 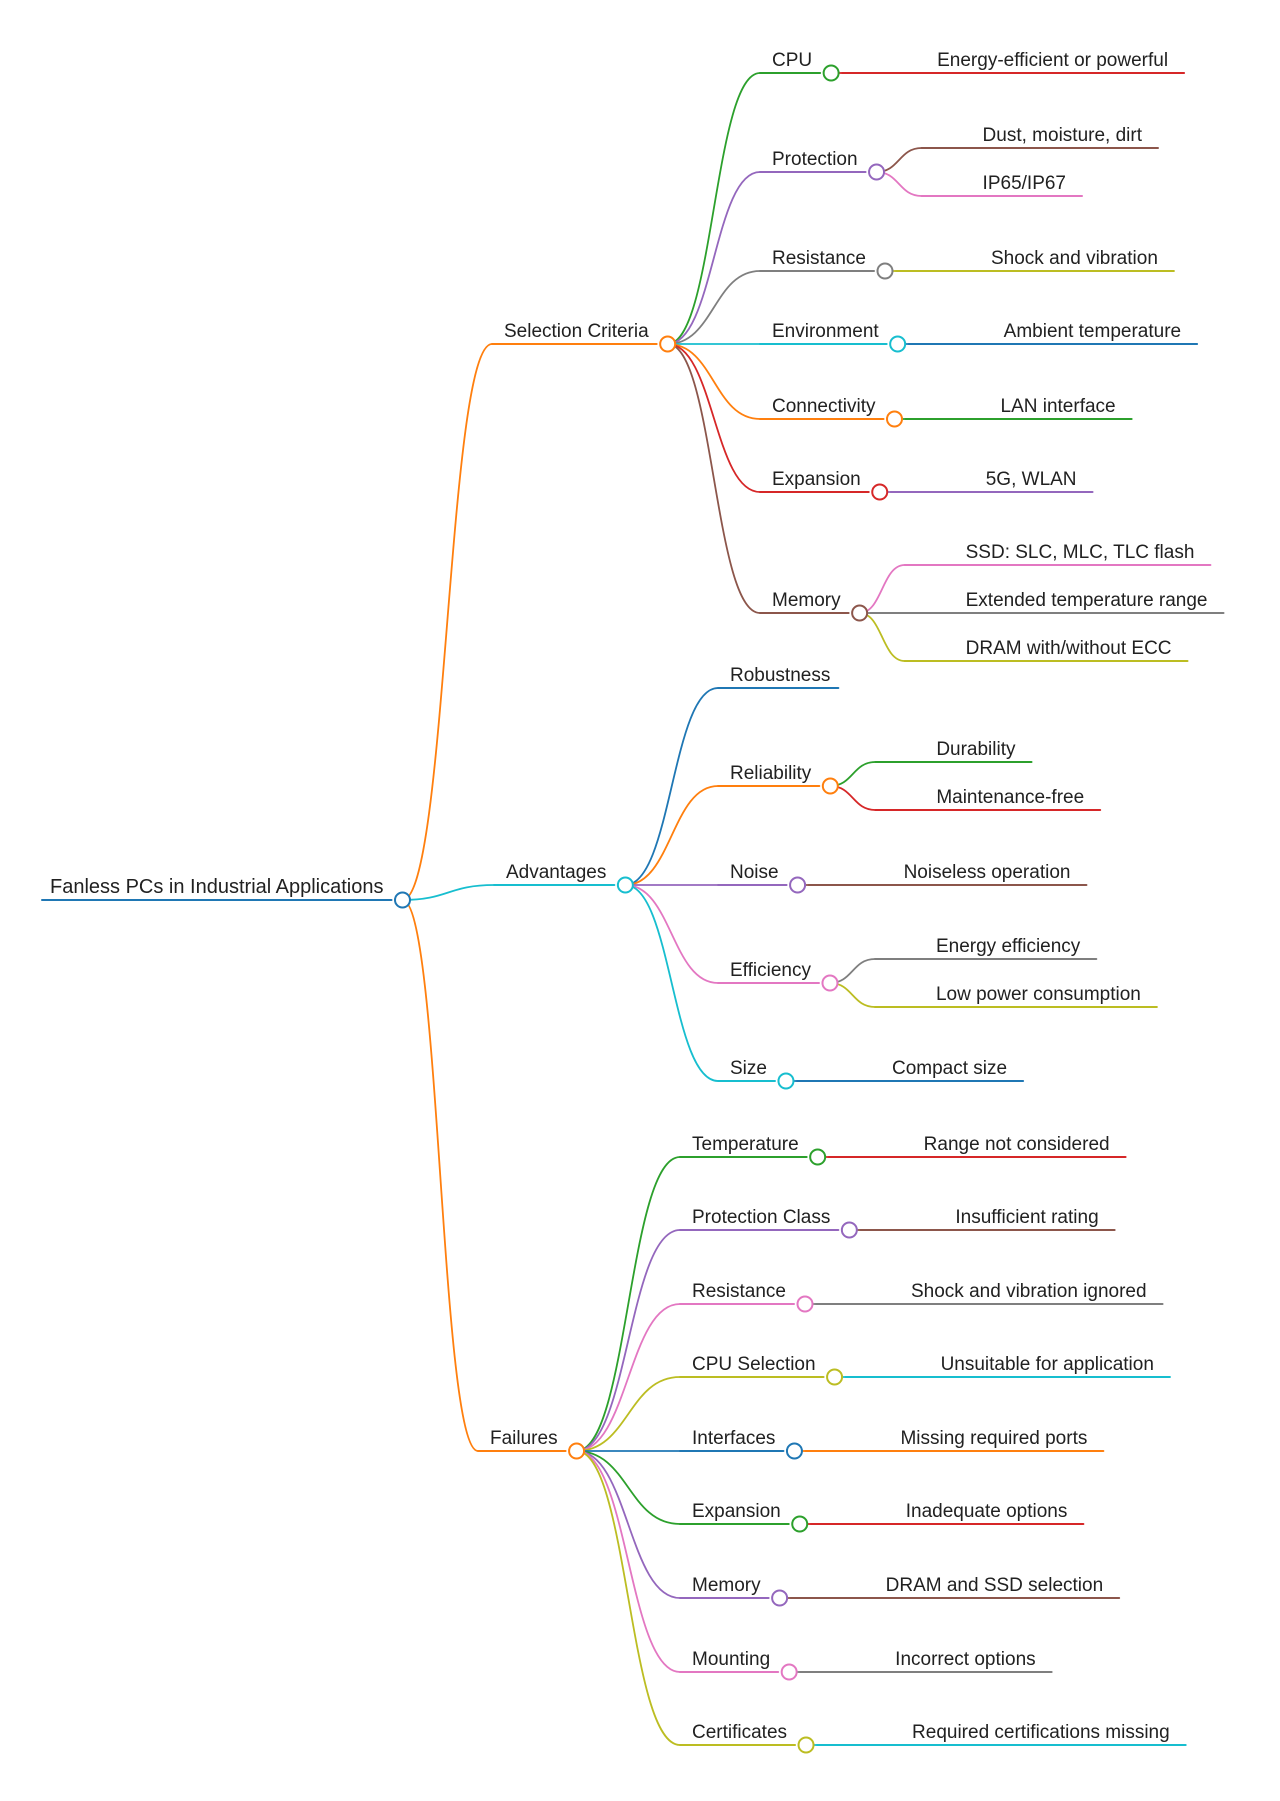 I want to click on node-label-protection-class: Protection Class, so click(x=761, y=1217).